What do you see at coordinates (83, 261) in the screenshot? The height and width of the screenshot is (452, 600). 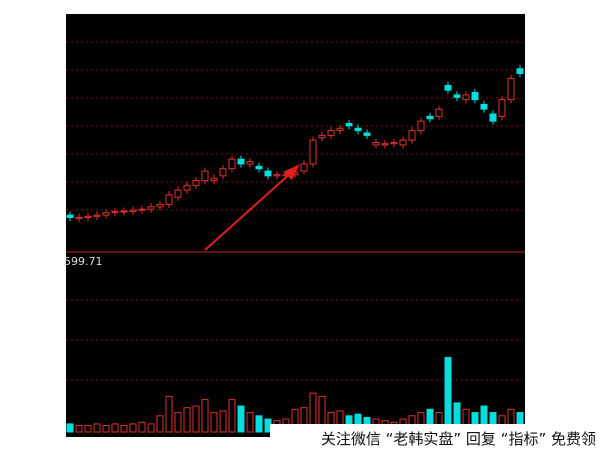 I see `volume-label: 599.71` at bounding box center [83, 261].